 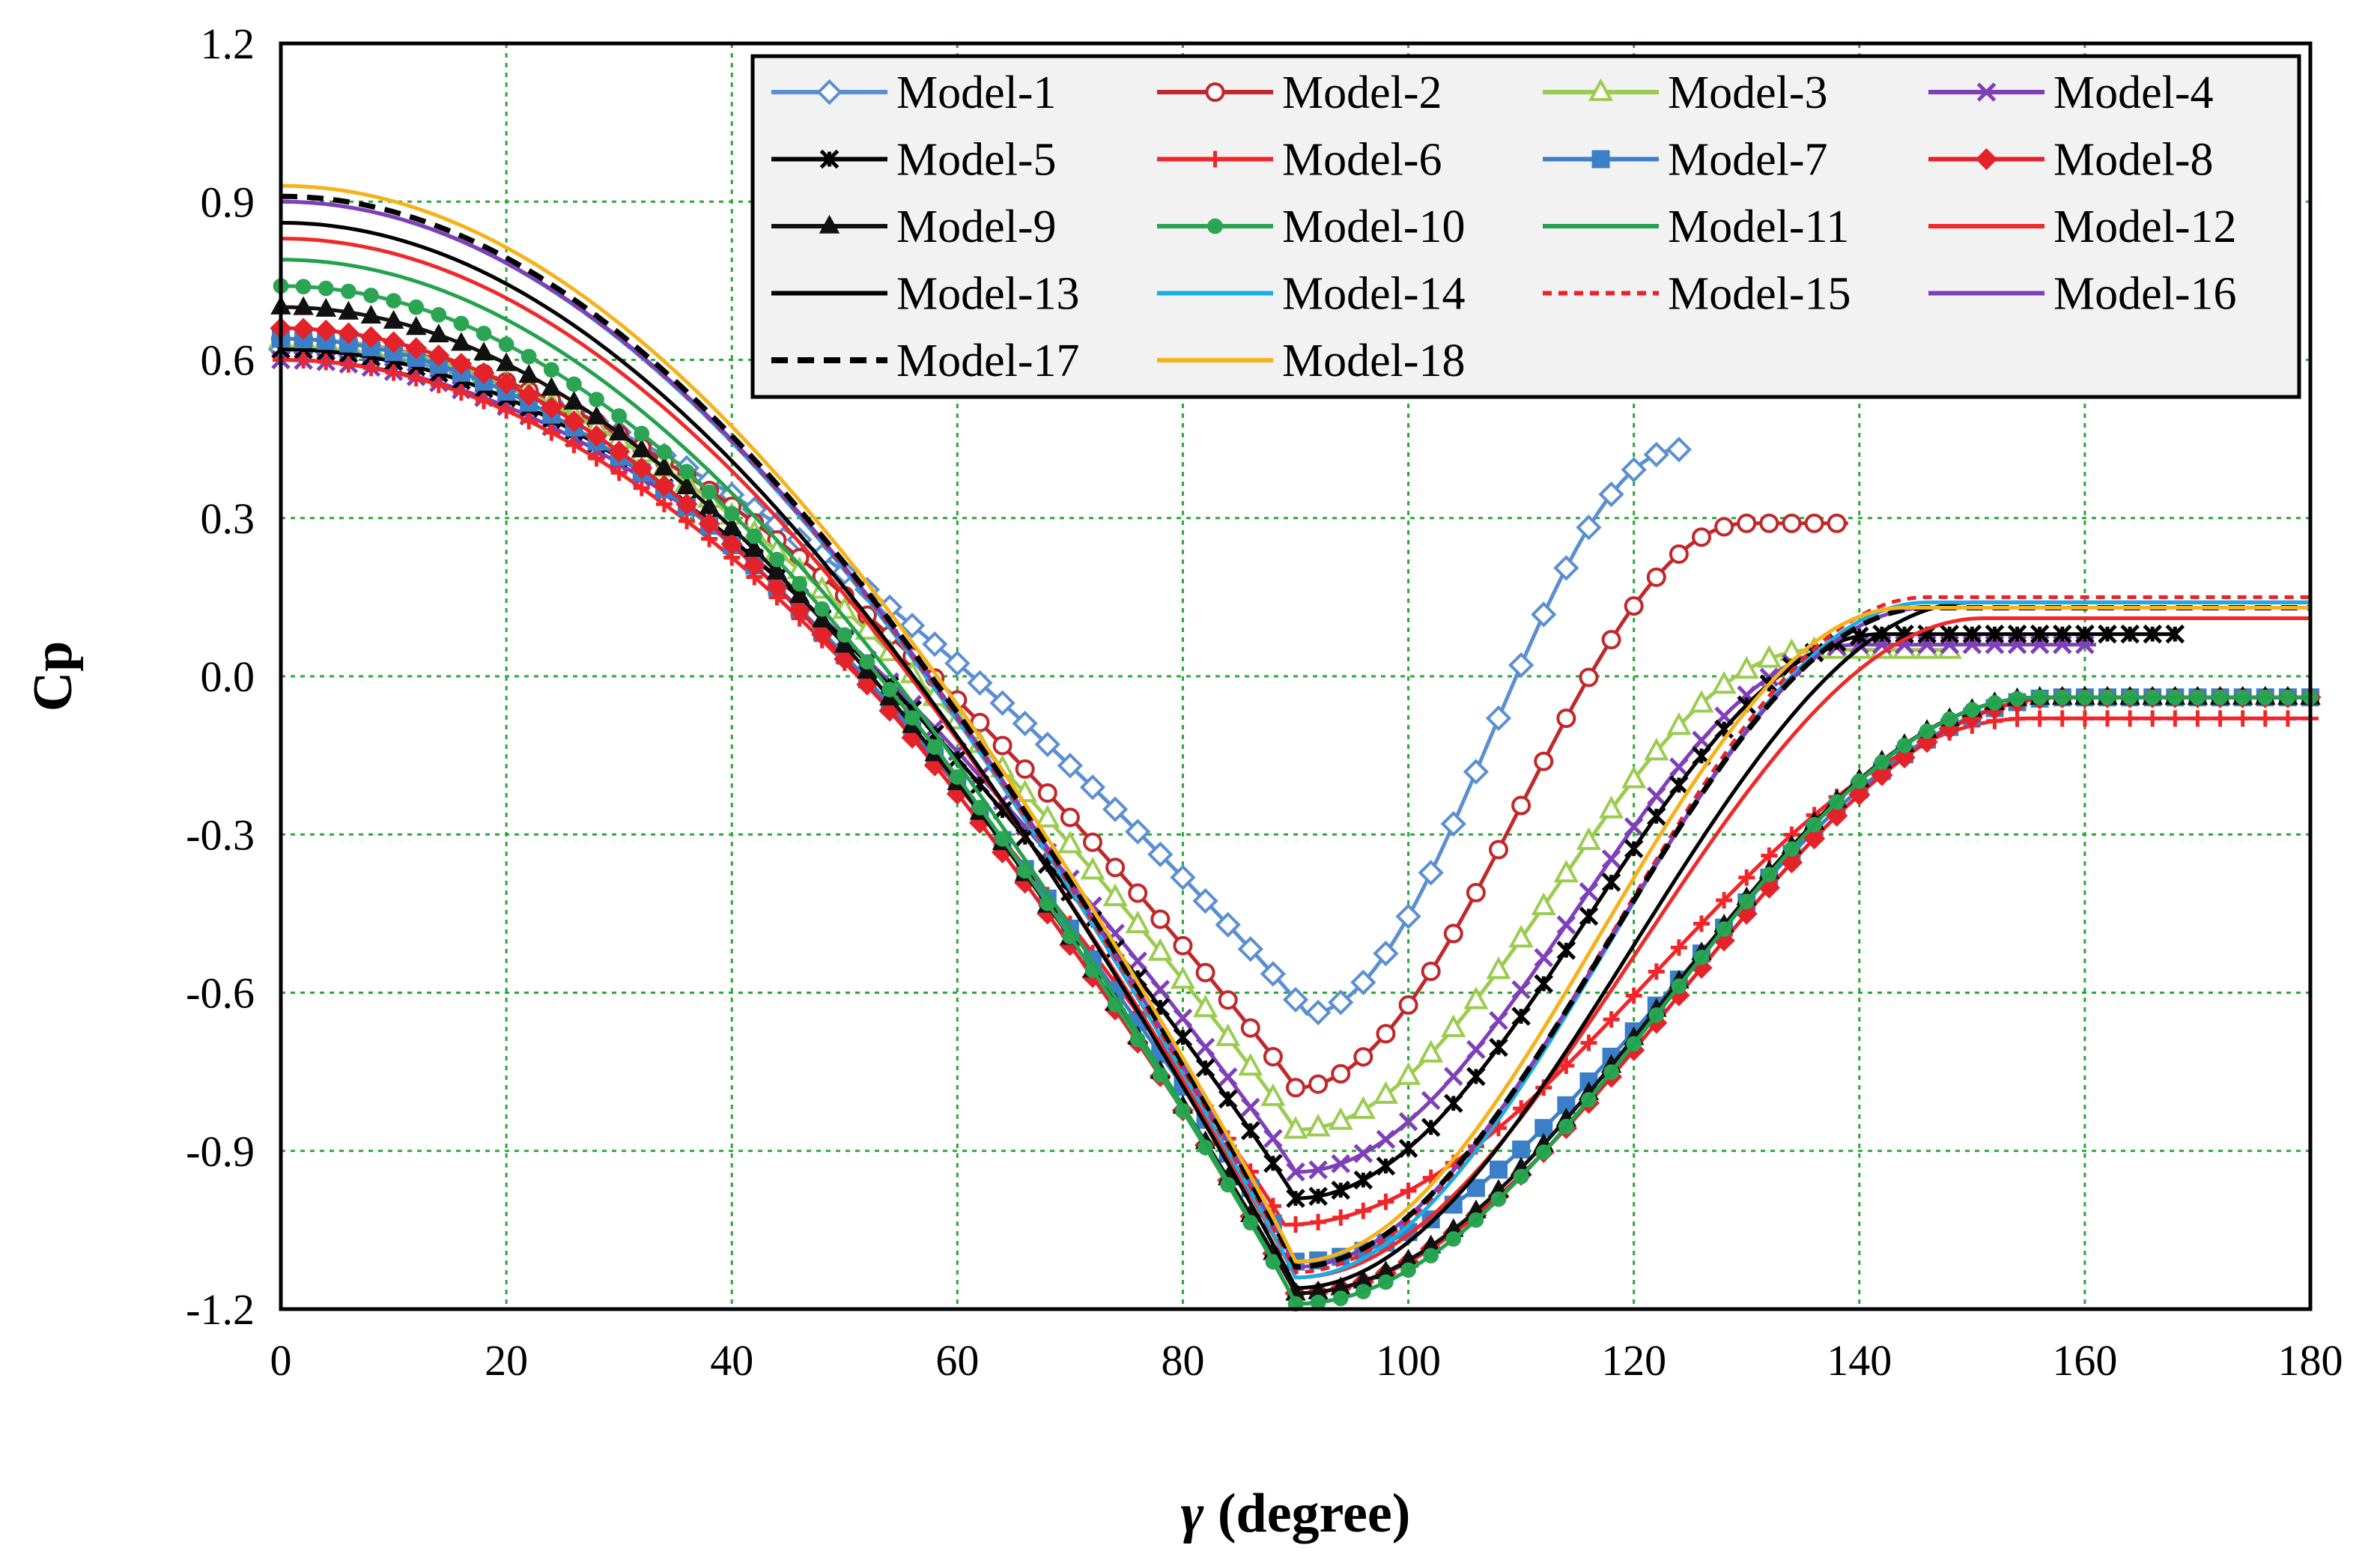 I want to click on legend-label: Model-6, so click(x=1362, y=160).